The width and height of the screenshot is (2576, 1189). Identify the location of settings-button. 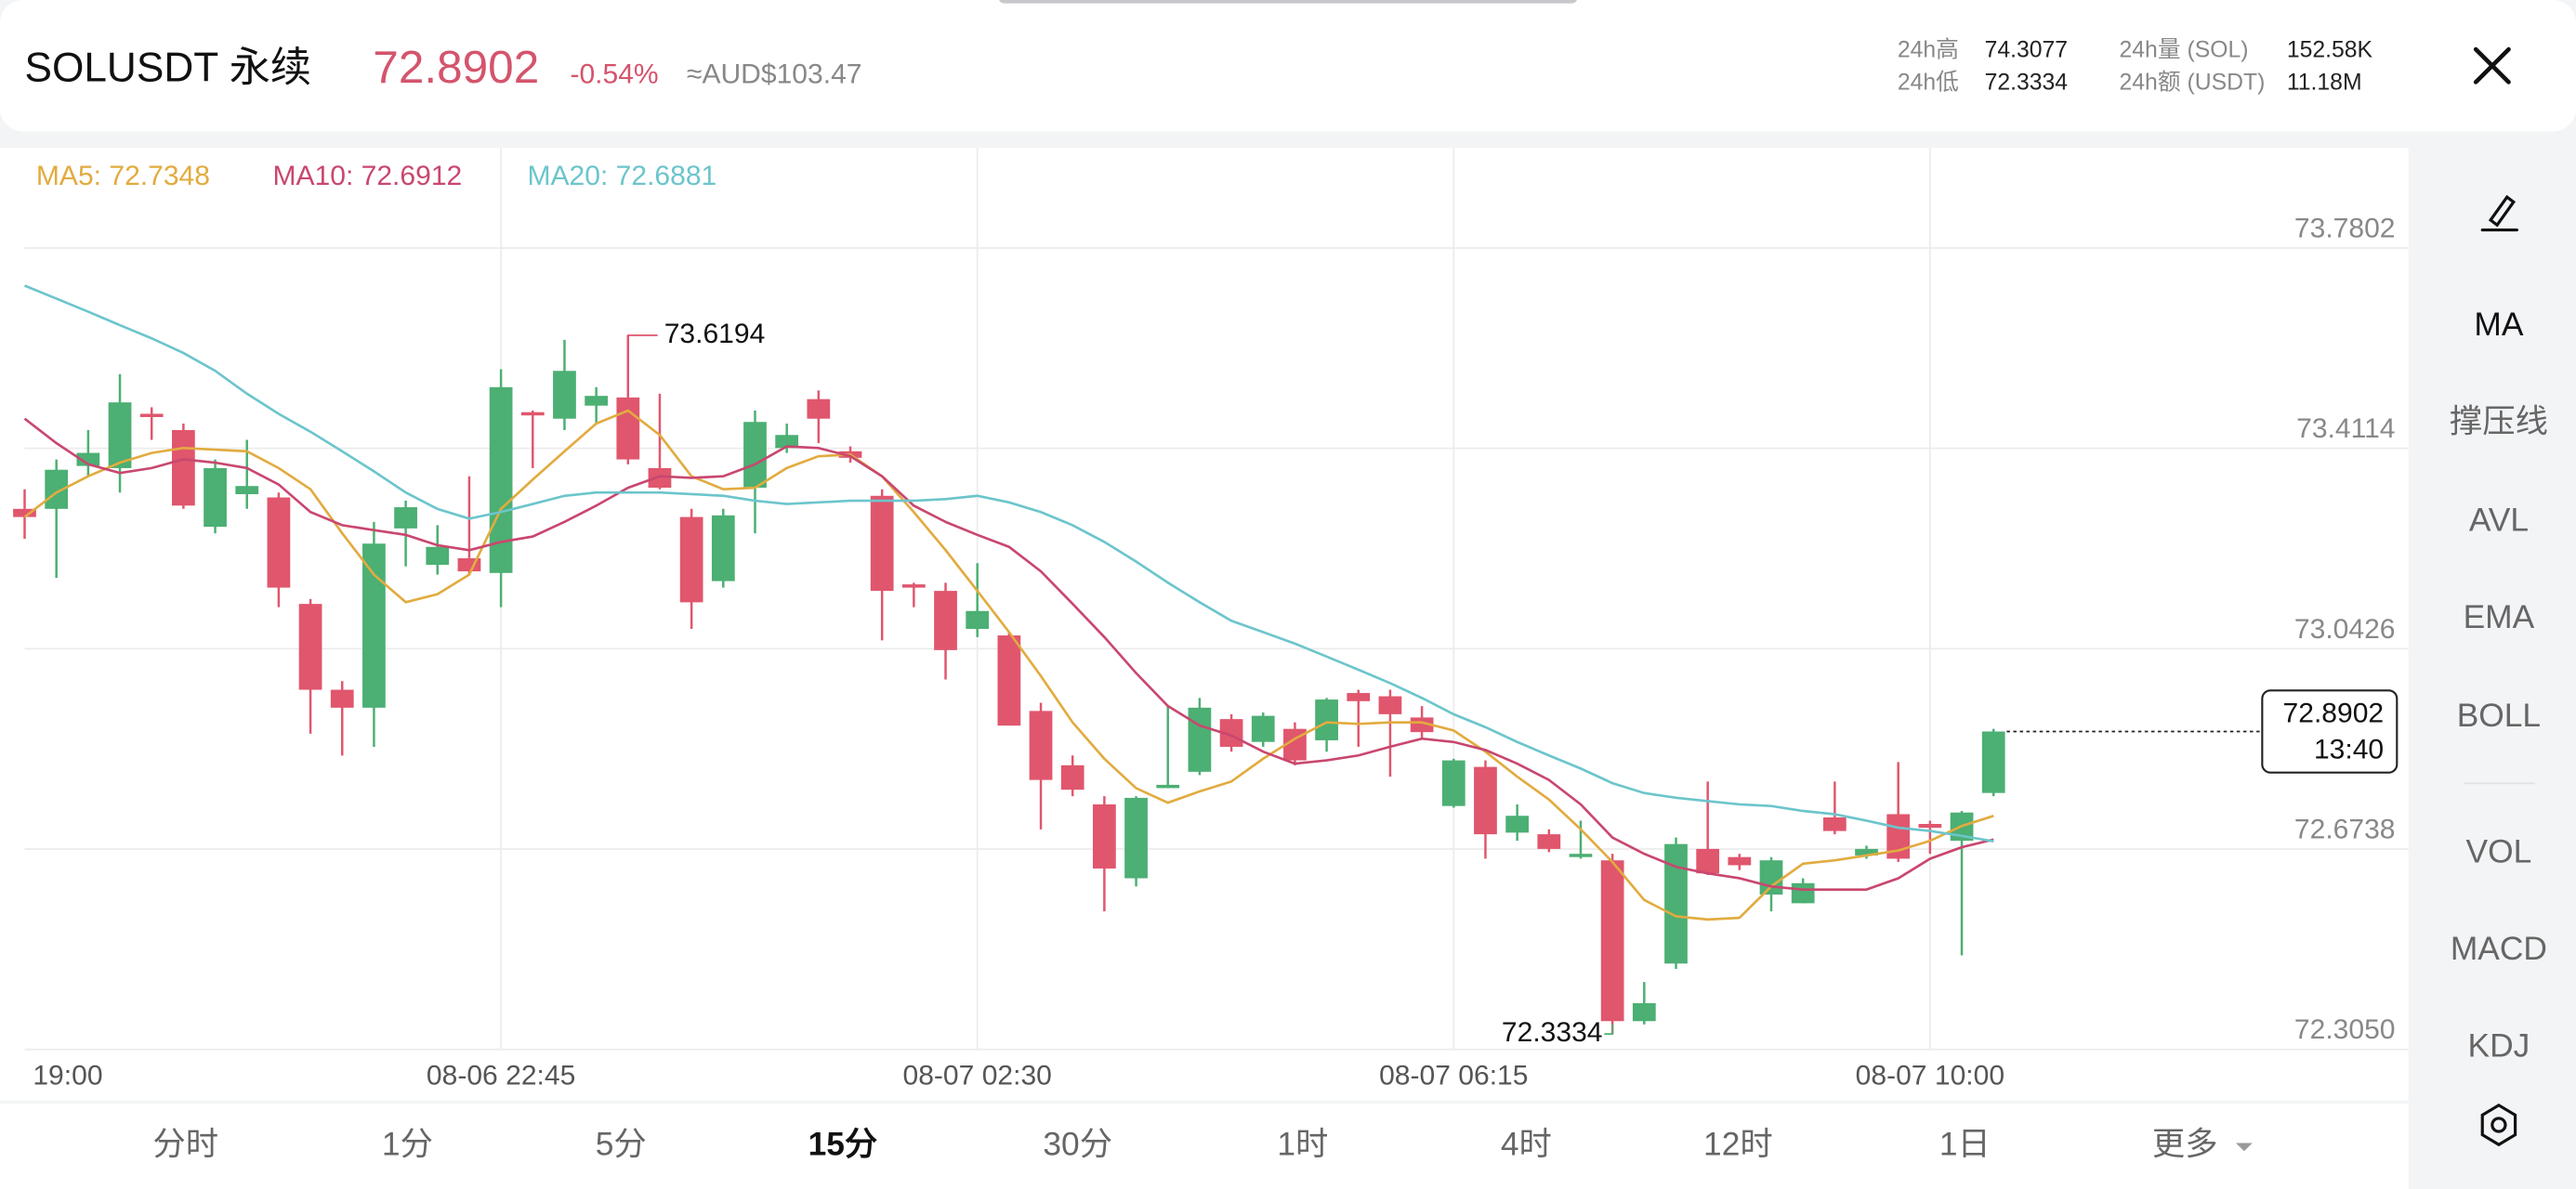
(2498, 1125).